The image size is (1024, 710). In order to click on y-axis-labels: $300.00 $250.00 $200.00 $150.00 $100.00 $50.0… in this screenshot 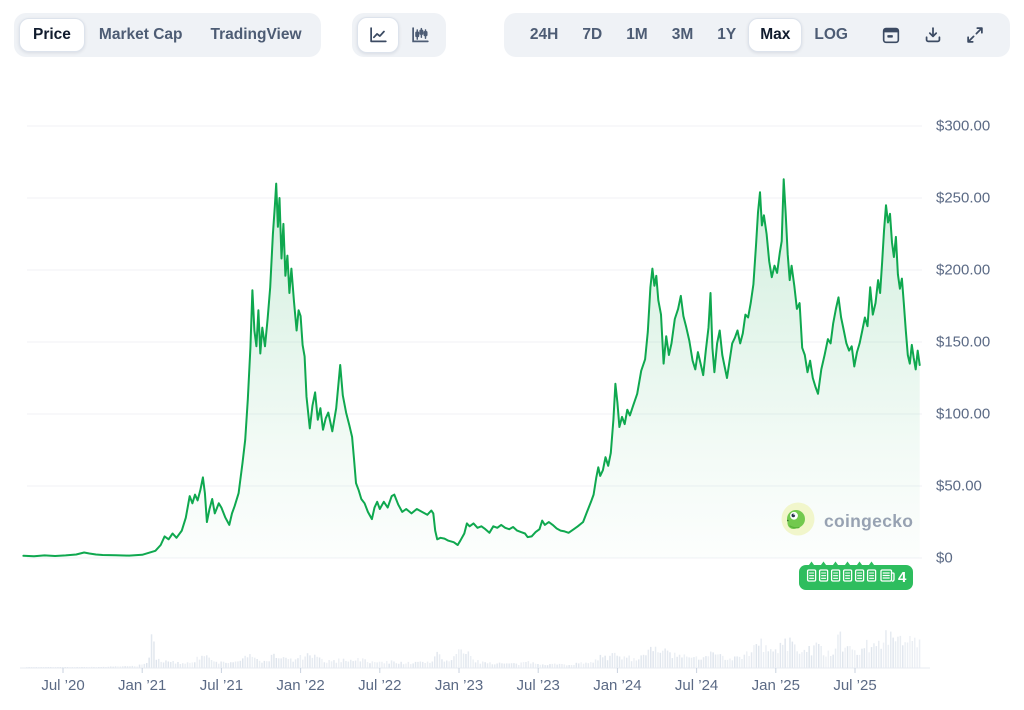, I will do `click(963, 341)`.